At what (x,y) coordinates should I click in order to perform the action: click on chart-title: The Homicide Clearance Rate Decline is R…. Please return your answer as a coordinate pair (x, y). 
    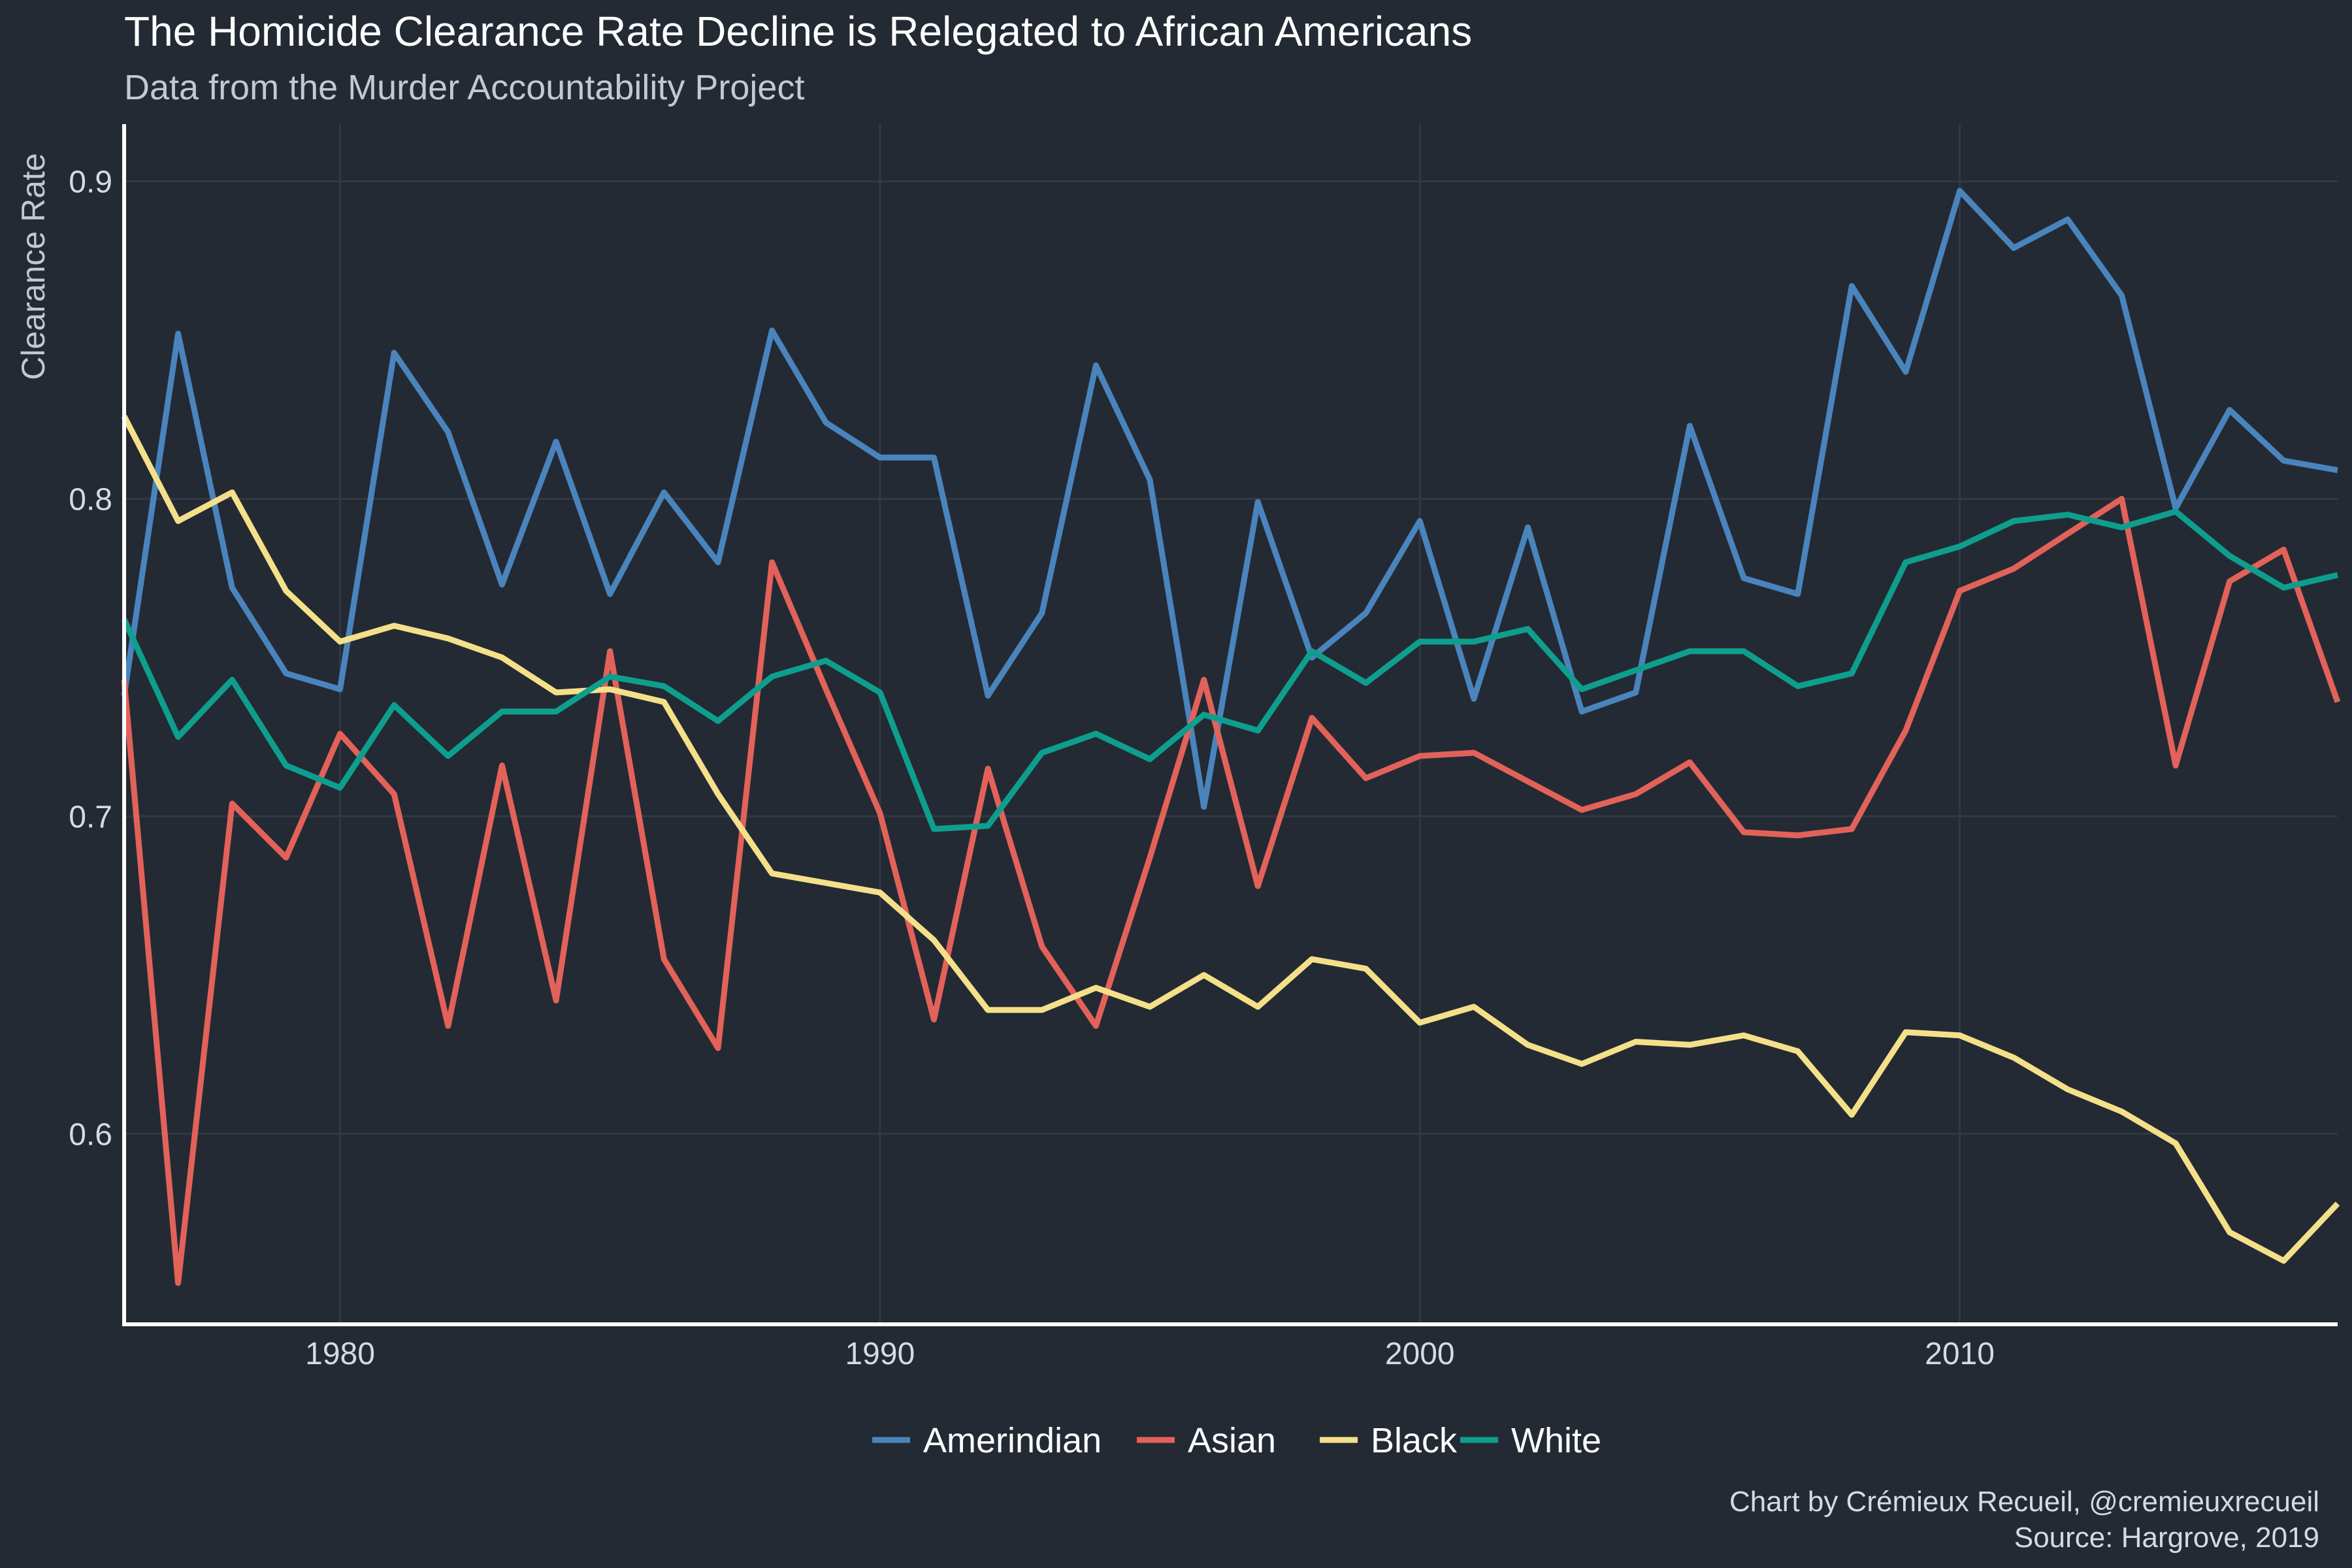
    Looking at the image, I should click on (798, 31).